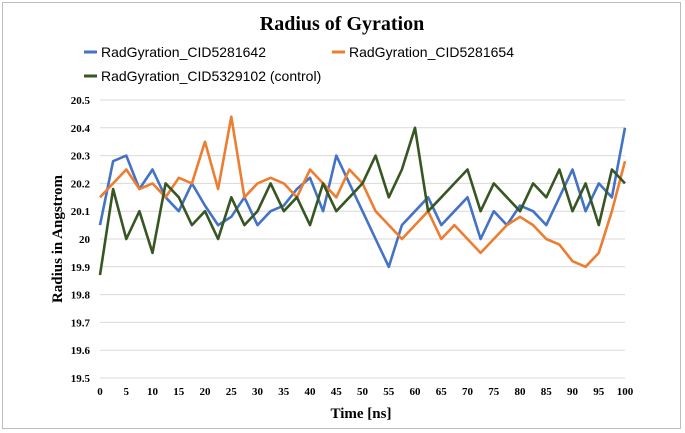  I want to click on x-tick-label: 25, so click(232, 392).